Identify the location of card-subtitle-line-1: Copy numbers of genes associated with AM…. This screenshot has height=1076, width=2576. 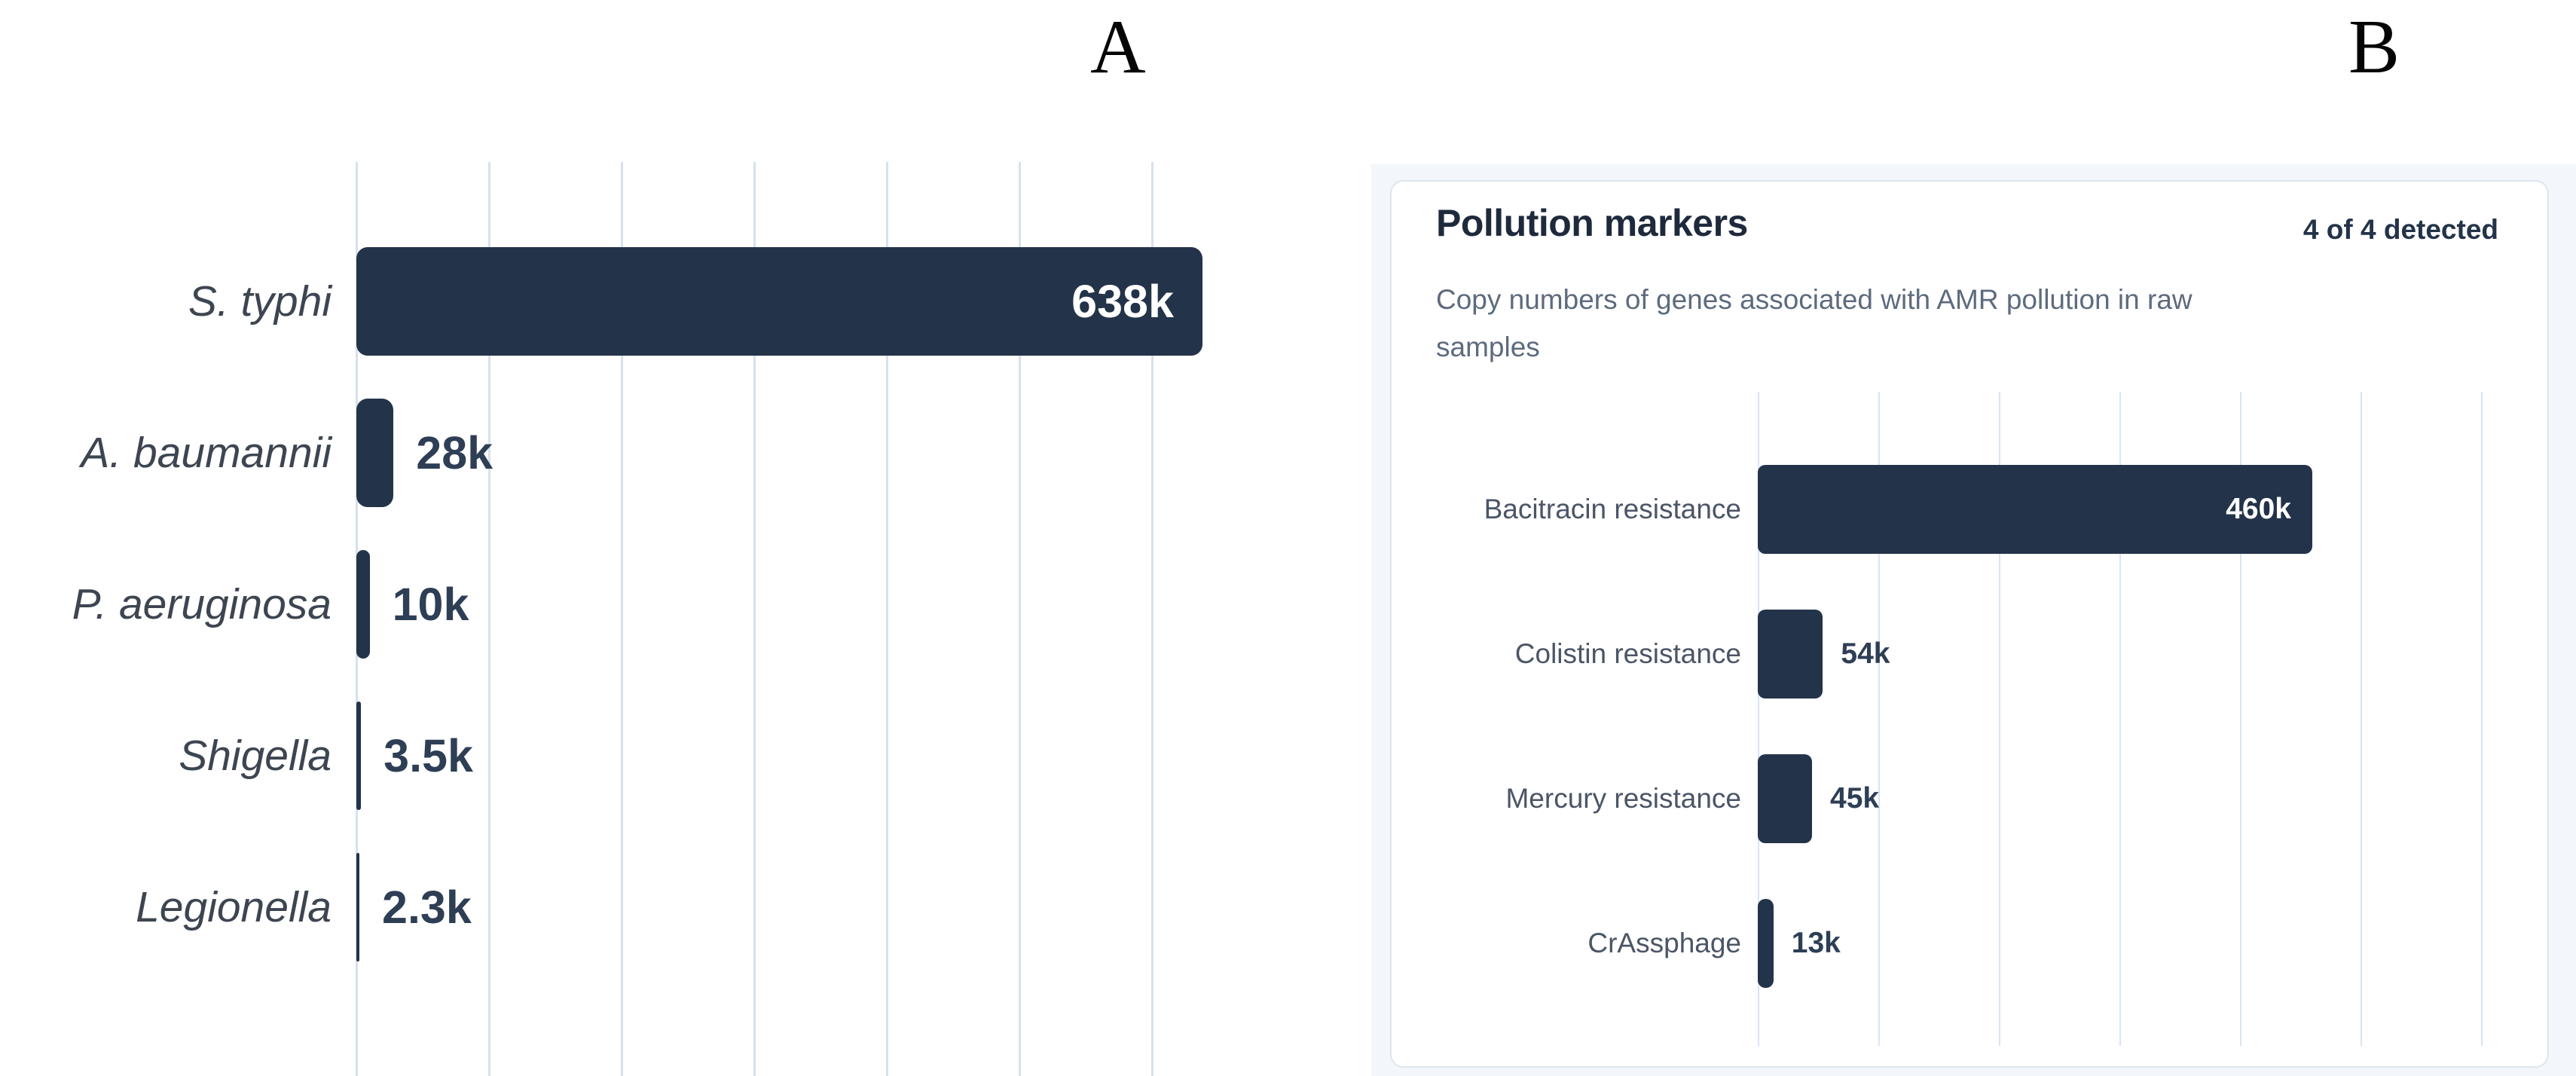
(1814, 299).